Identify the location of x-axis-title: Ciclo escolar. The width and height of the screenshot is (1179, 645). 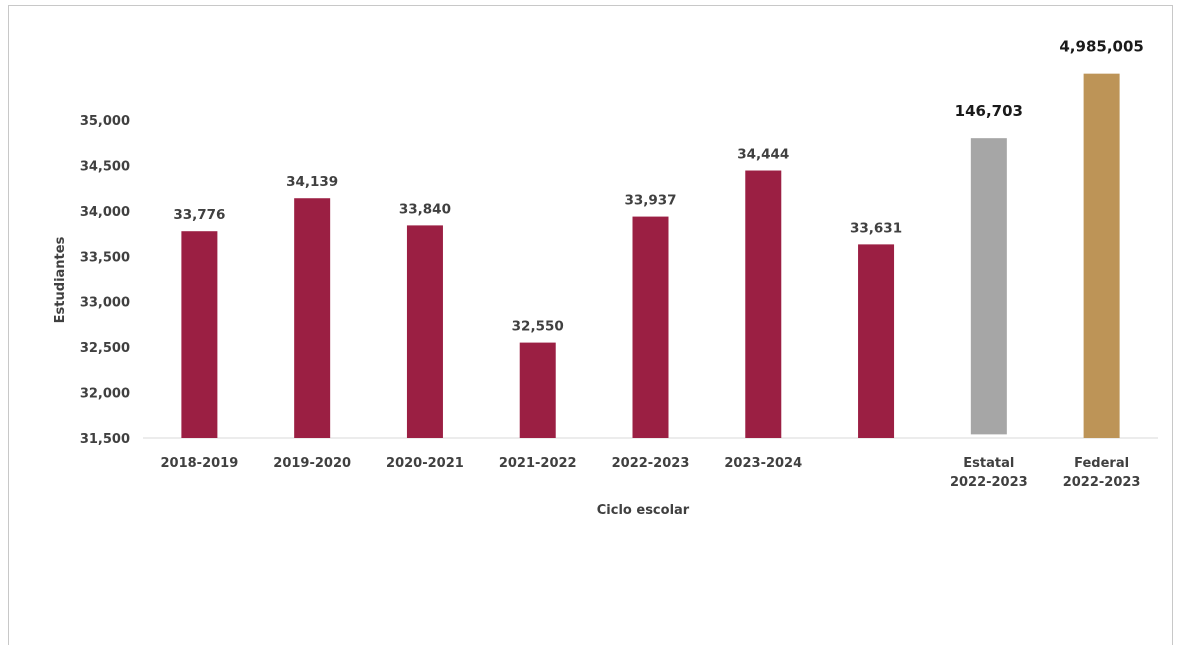
(643, 510).